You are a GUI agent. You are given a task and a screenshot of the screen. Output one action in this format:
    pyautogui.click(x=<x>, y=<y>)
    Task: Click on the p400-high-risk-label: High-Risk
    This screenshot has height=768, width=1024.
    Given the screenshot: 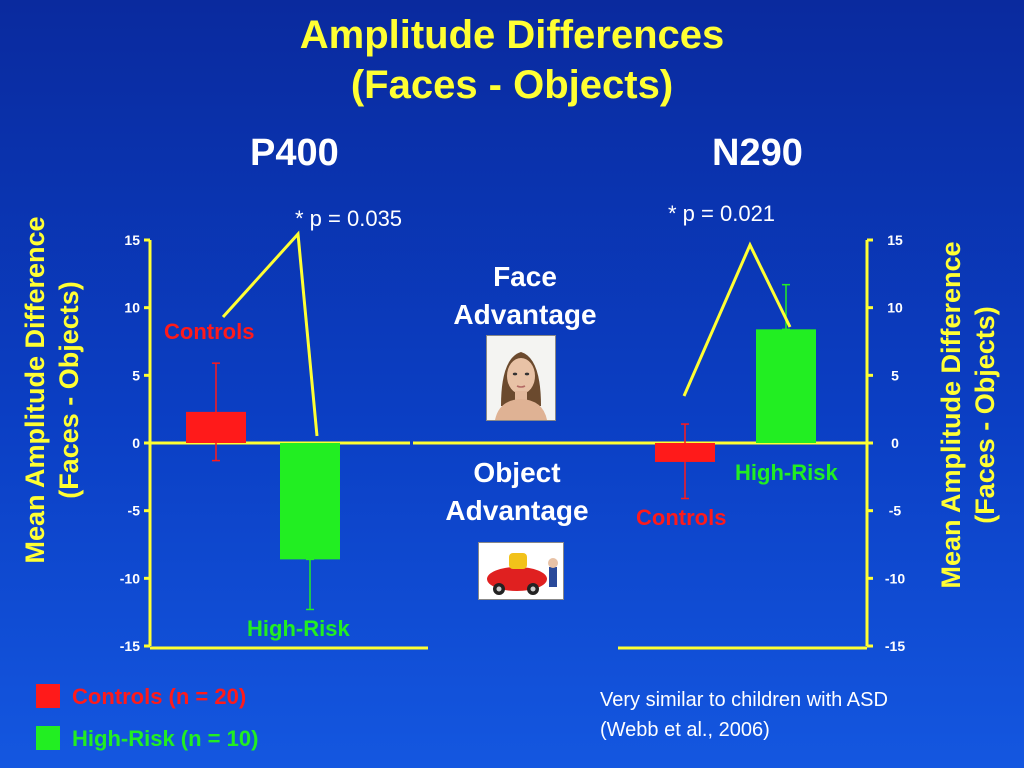 What is the action you would take?
    pyautogui.click(x=298, y=628)
    